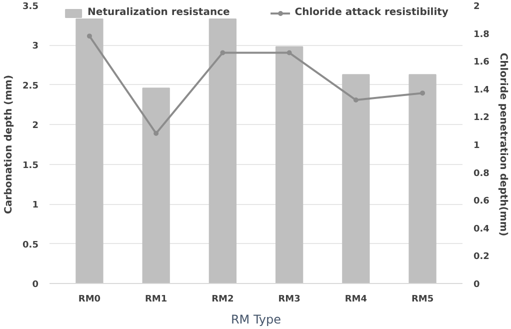  What do you see at coordinates (482, 90) in the screenshot?
I see `y2-tick-label: 1.4` at bounding box center [482, 90].